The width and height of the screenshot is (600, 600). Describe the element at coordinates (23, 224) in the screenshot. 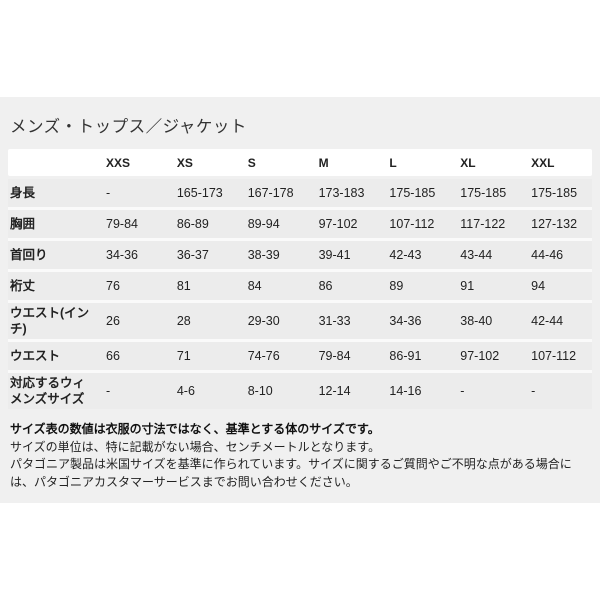

I see `row-label: 胸囲` at that location.